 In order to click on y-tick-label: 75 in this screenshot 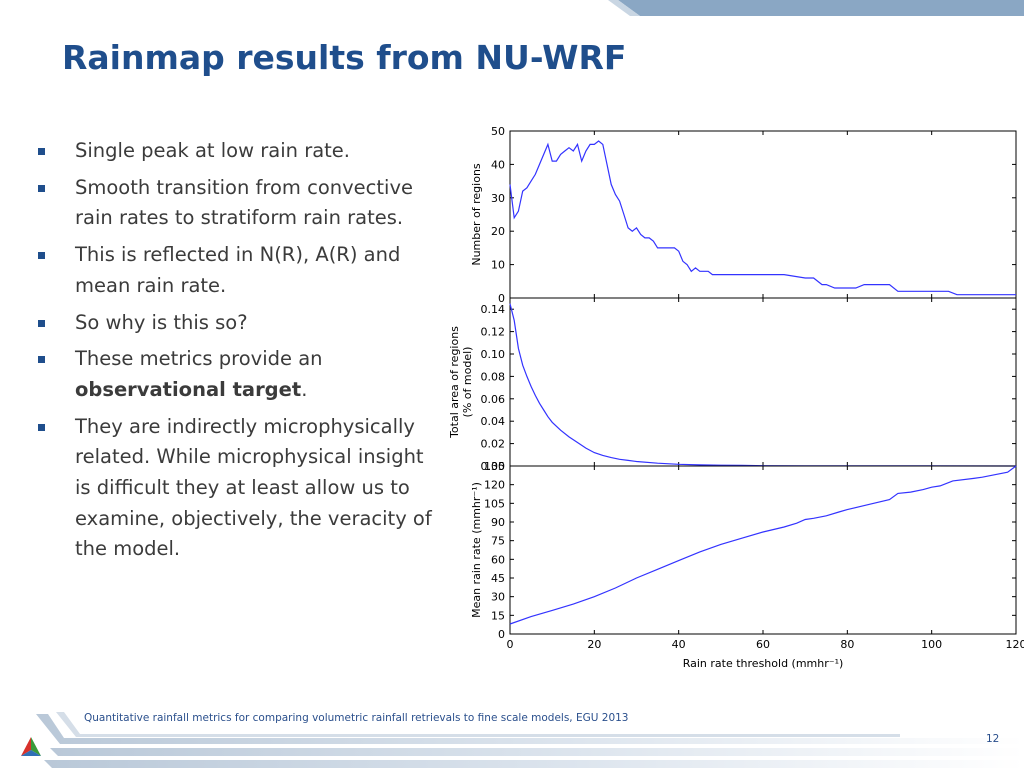, I will do `click(498, 541)`.